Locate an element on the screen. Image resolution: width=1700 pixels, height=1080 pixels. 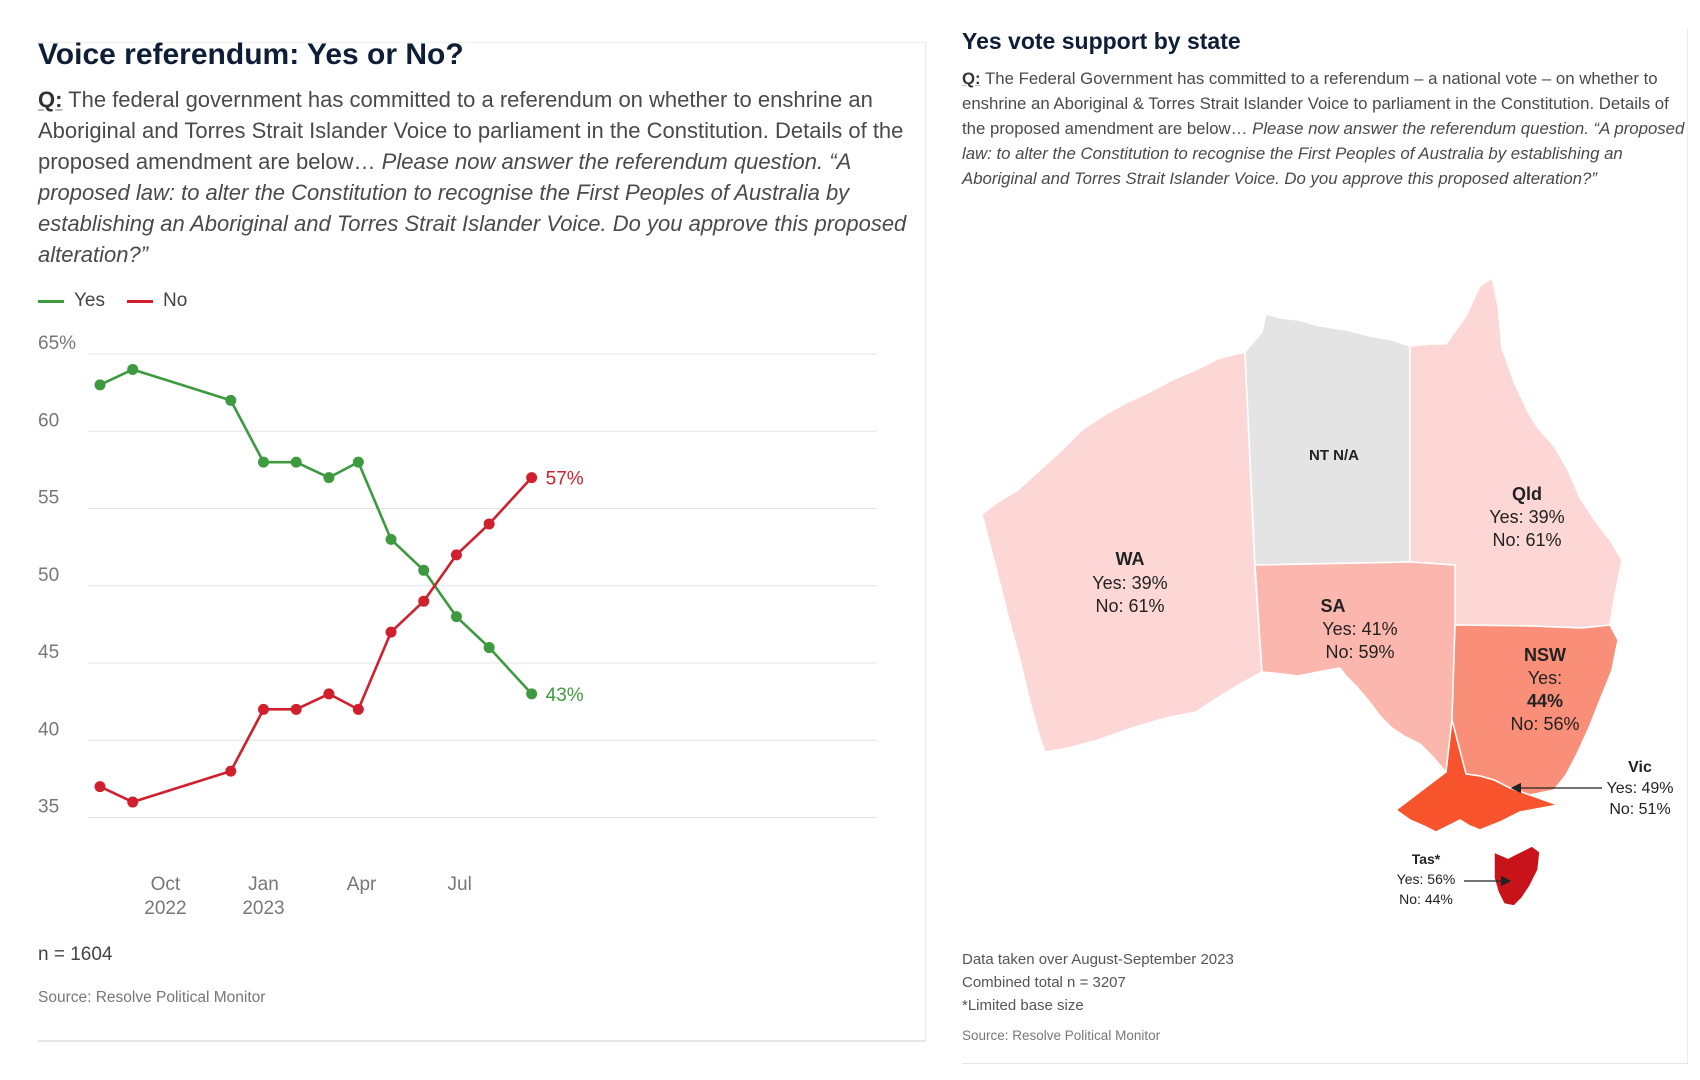
label-tas-yes: Yes: 56% is located at coordinates (1426, 879).